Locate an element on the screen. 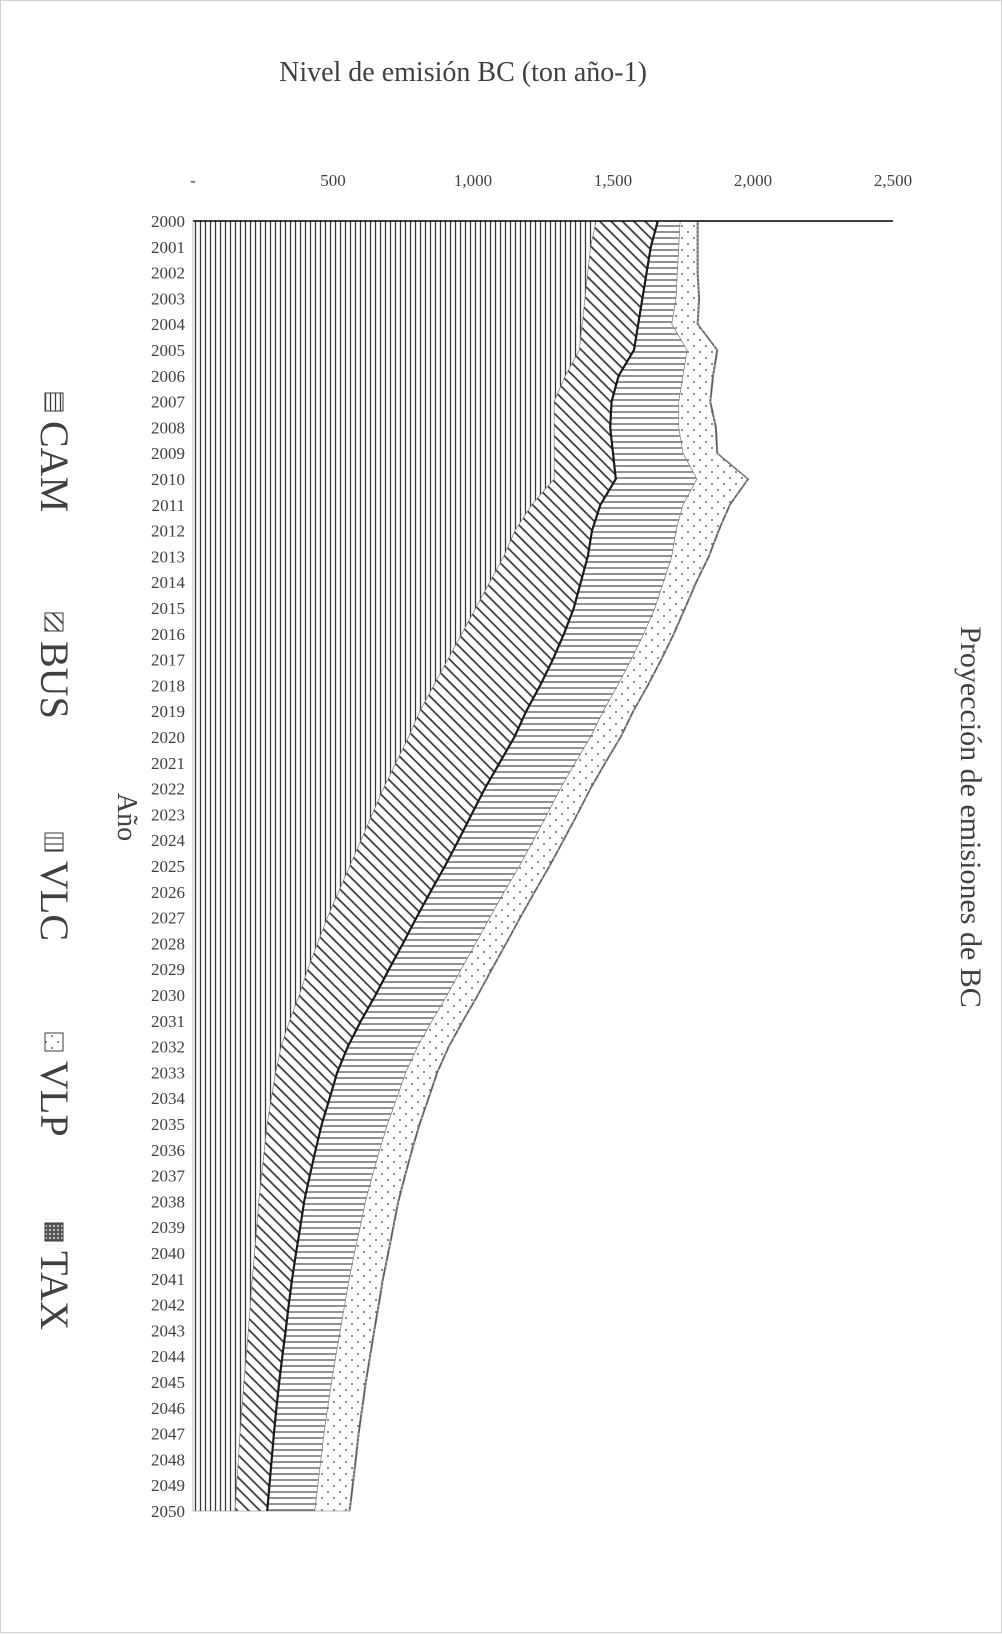  x-tick-label: 2018 is located at coordinates (168, 685).